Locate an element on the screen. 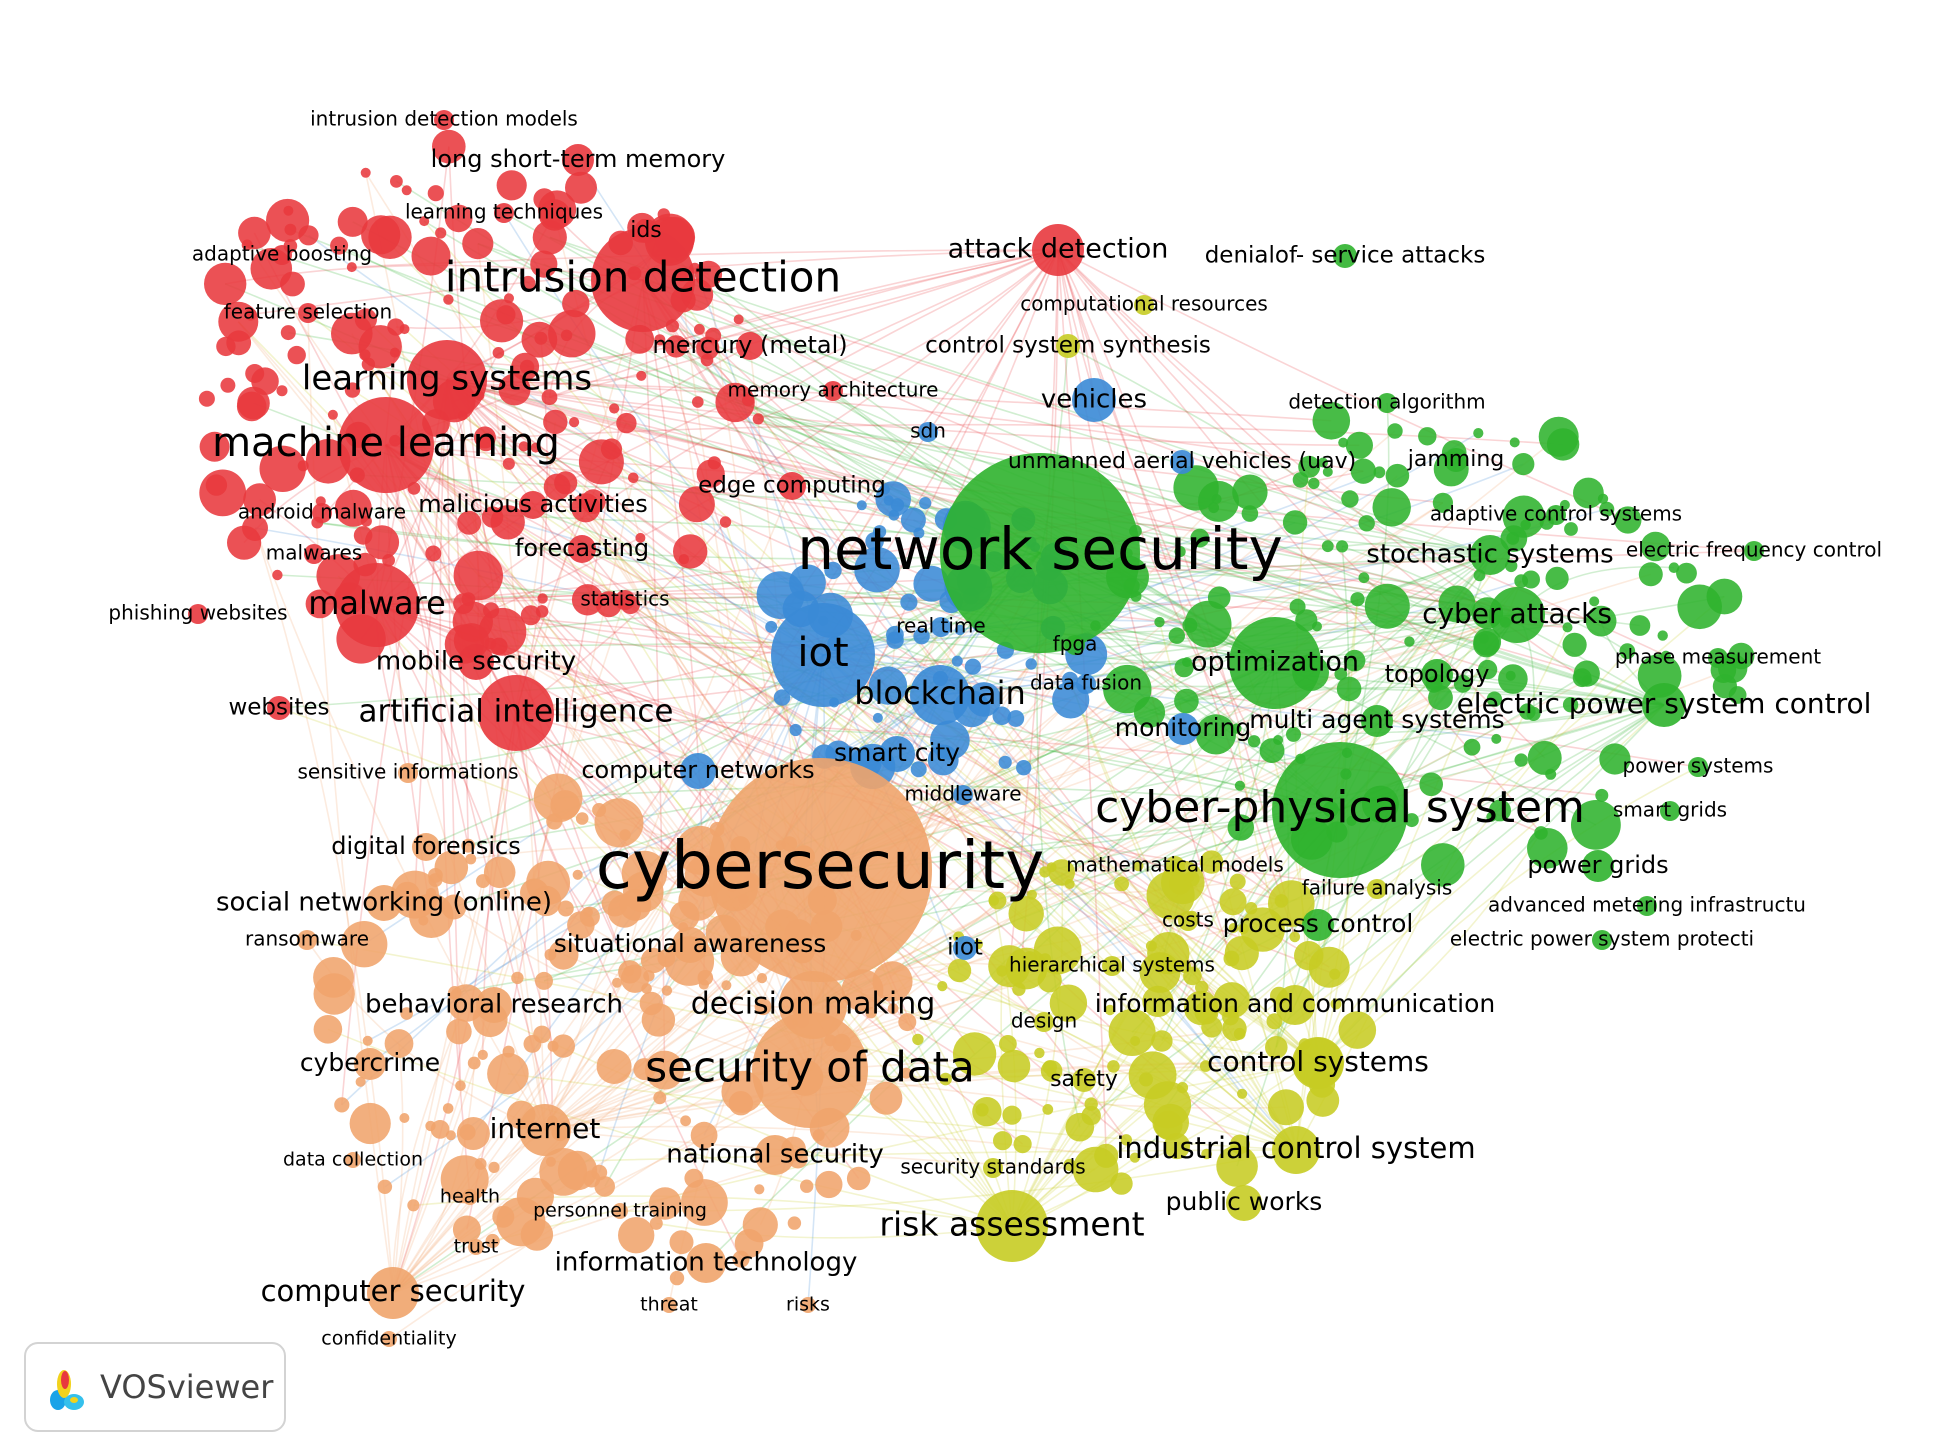  node-label: computer networks is located at coordinates (697, 770).